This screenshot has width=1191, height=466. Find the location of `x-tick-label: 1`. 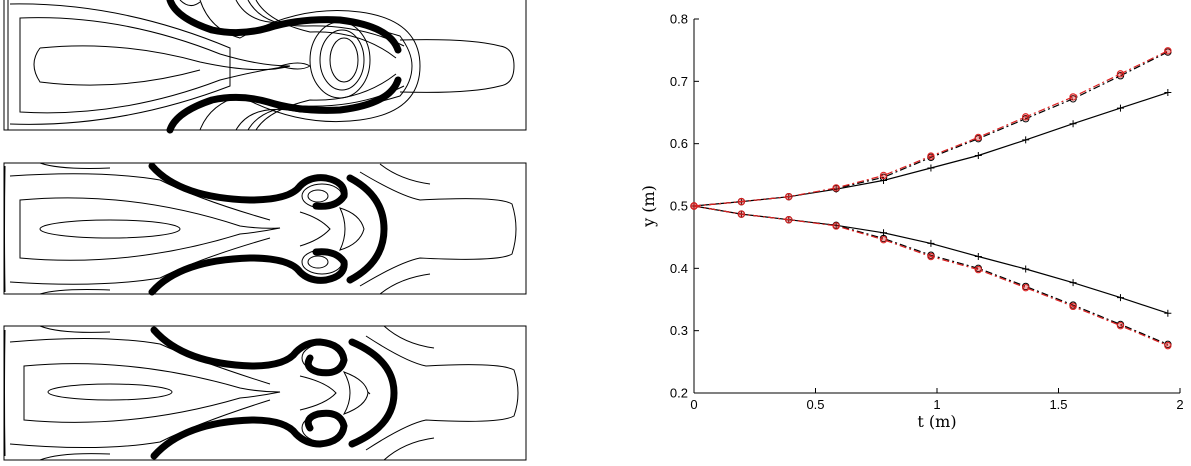

x-tick-label: 1 is located at coordinates (936, 404).